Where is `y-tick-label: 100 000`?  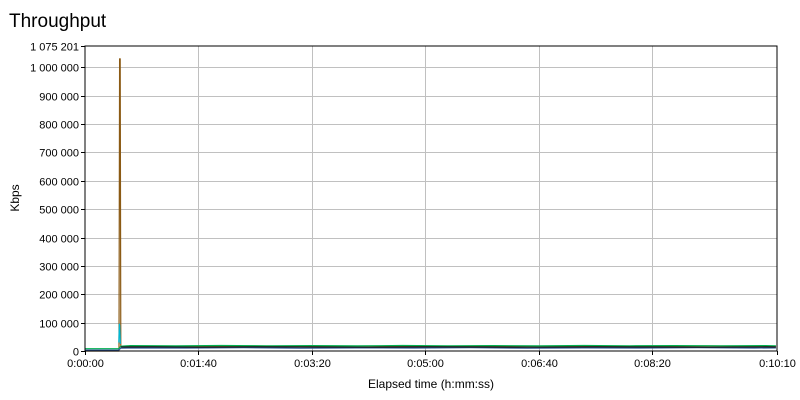
y-tick-label: 100 000 is located at coordinates (59, 325).